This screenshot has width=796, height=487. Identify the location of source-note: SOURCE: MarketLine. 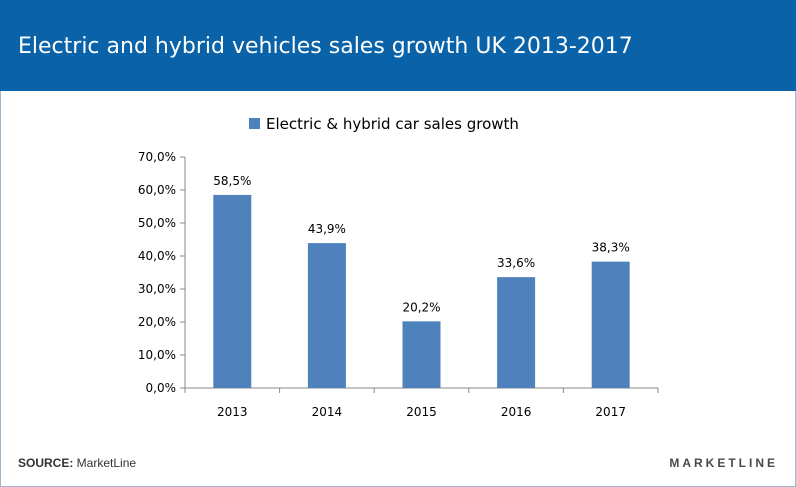
(77, 463).